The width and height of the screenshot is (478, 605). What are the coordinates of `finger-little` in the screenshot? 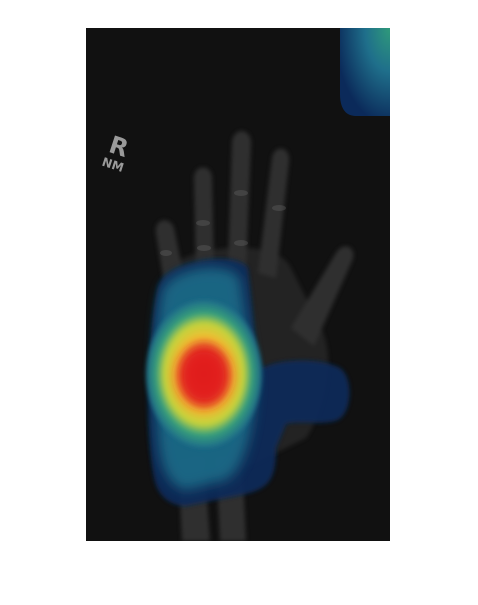 It's located at (169, 251).